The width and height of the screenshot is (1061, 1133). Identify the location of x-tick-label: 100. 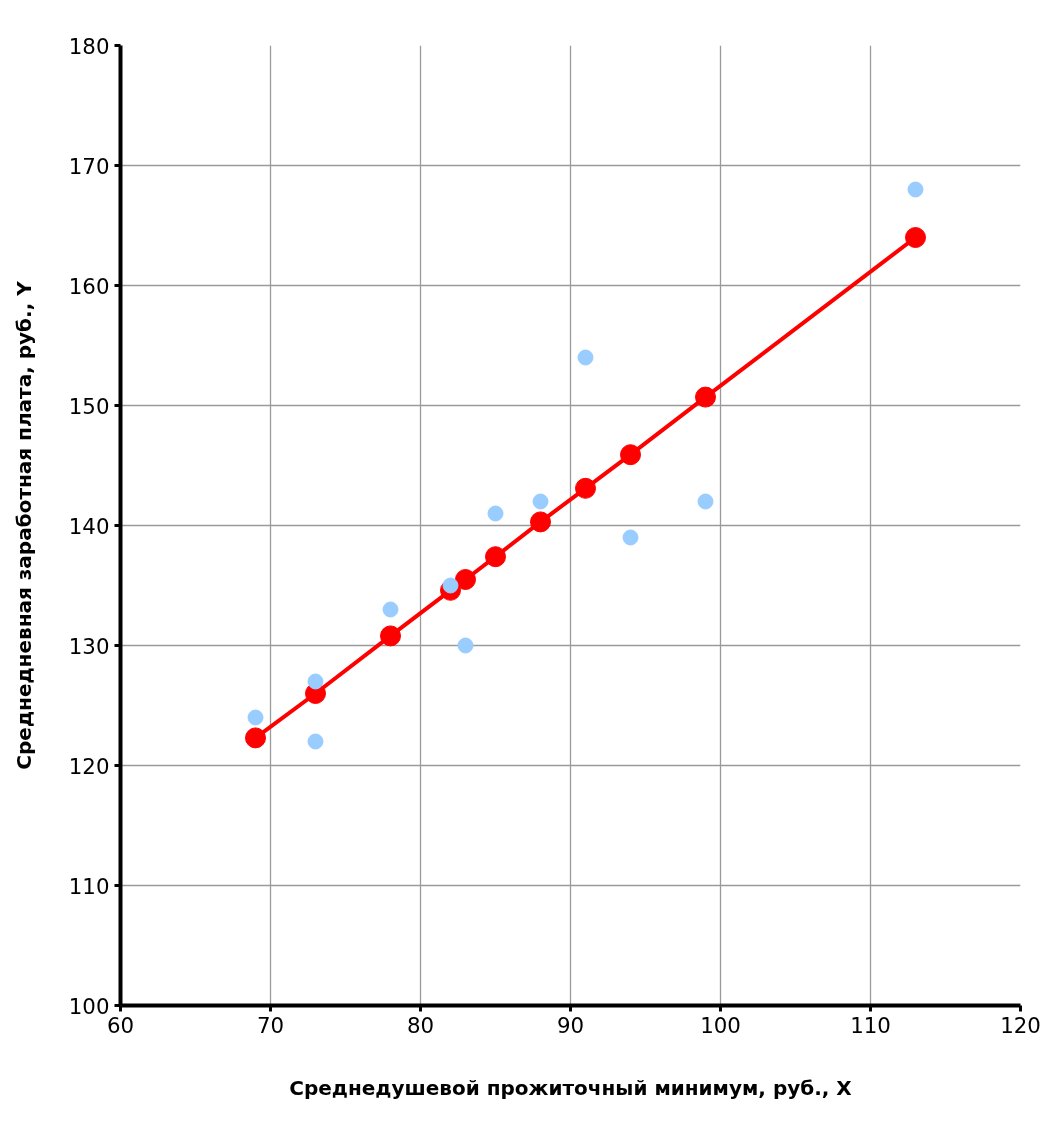
(720, 1025).